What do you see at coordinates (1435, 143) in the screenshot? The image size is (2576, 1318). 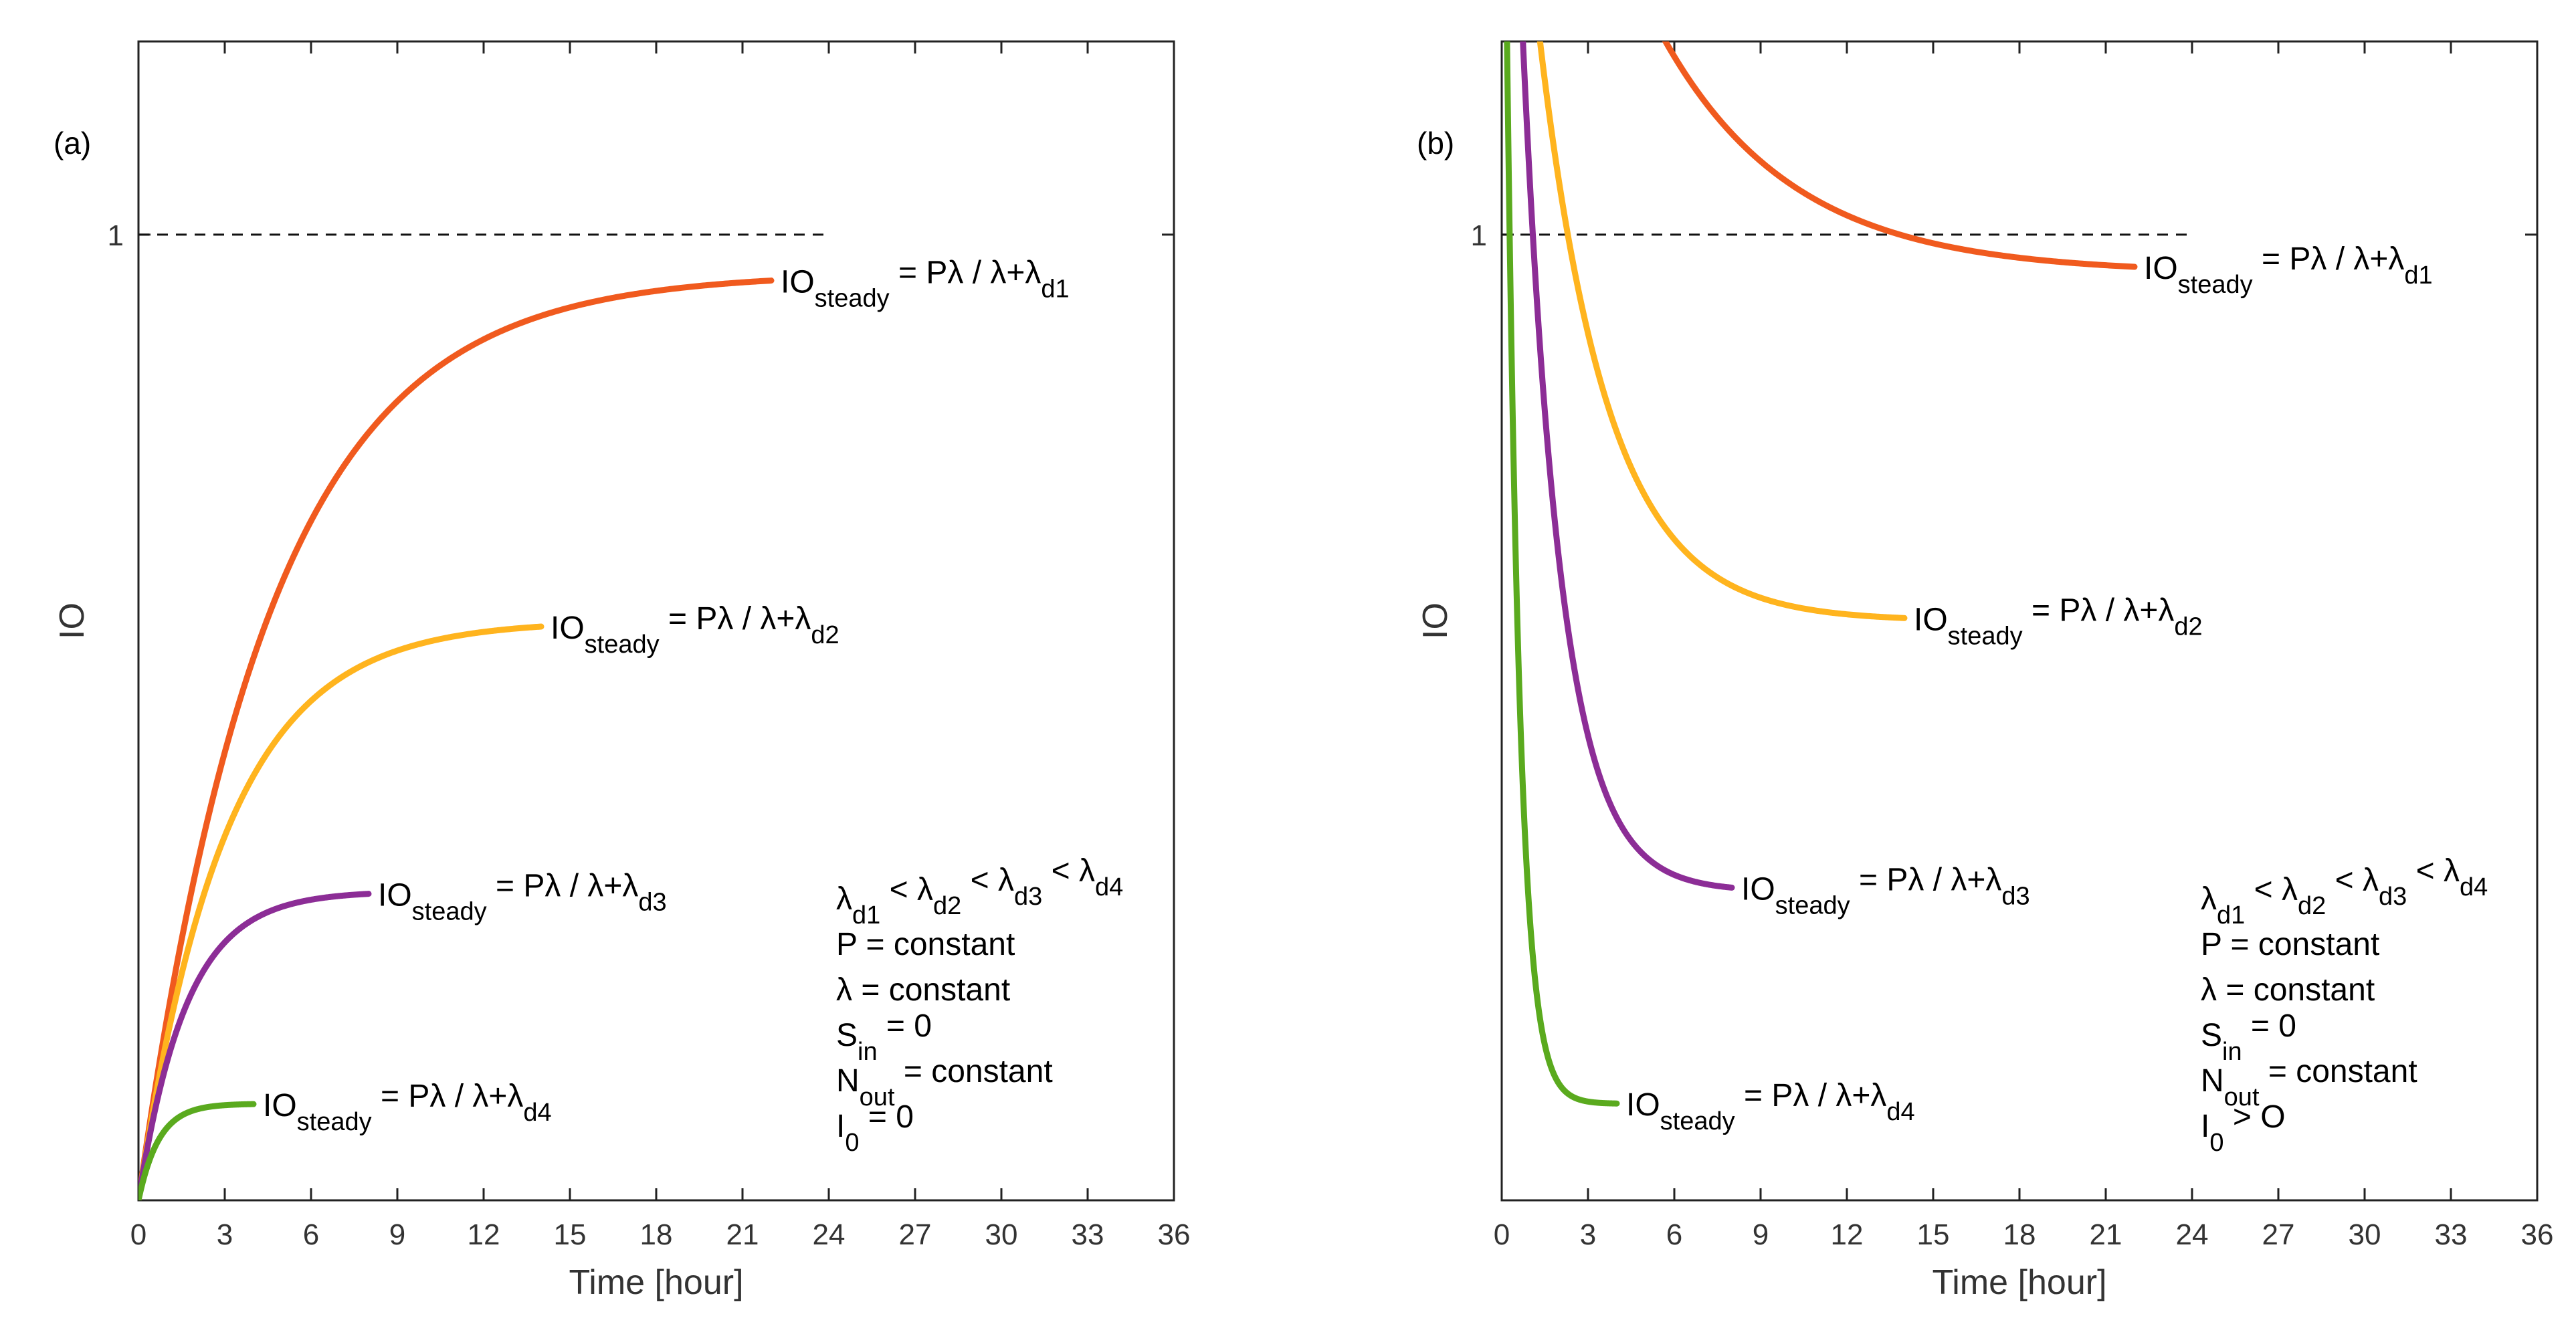 I see `panel-label: (b)` at bounding box center [1435, 143].